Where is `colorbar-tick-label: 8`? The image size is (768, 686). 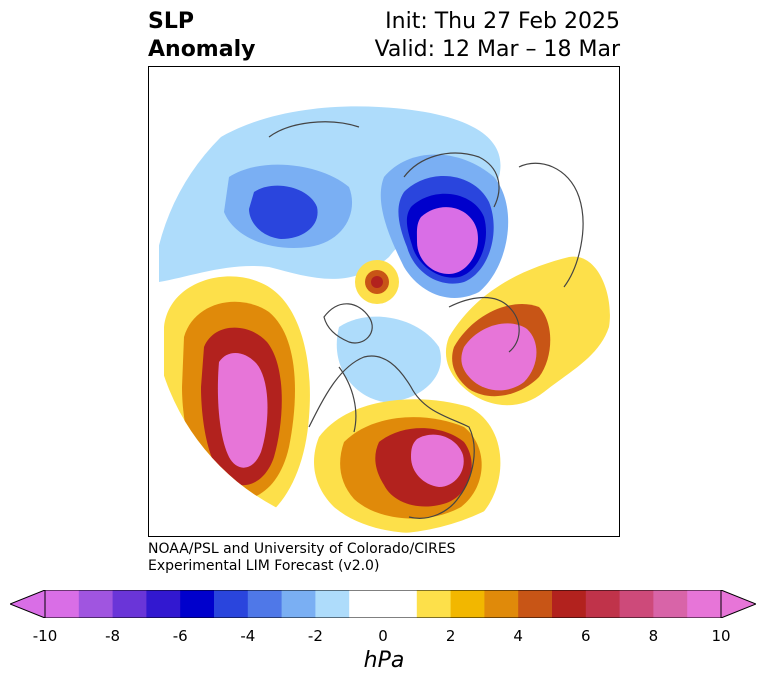
colorbar-tick-label: 8 is located at coordinates (653, 636).